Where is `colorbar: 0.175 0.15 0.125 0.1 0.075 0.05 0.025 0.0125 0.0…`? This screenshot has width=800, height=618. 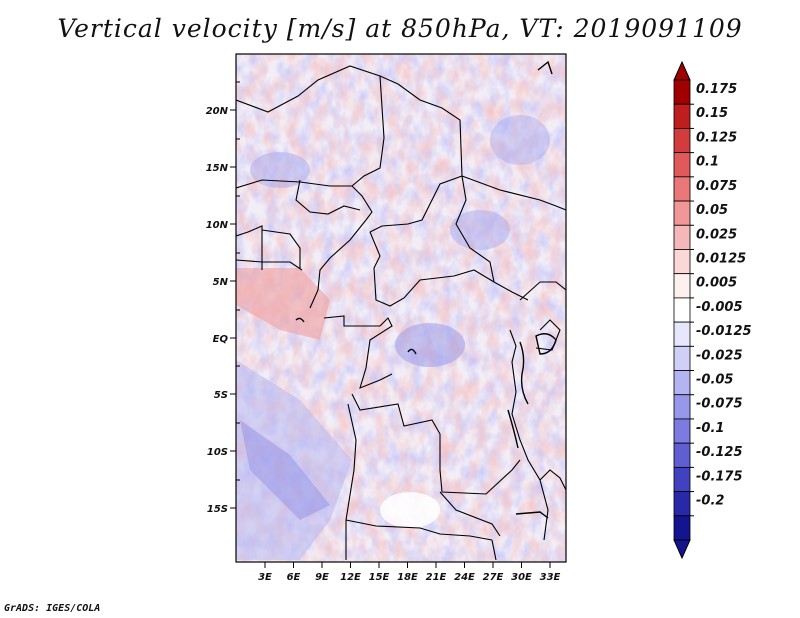 colorbar: 0.175 0.15 0.125 0.1 0.075 0.05 0.025 0.0125 0.0… is located at coordinates (712, 310).